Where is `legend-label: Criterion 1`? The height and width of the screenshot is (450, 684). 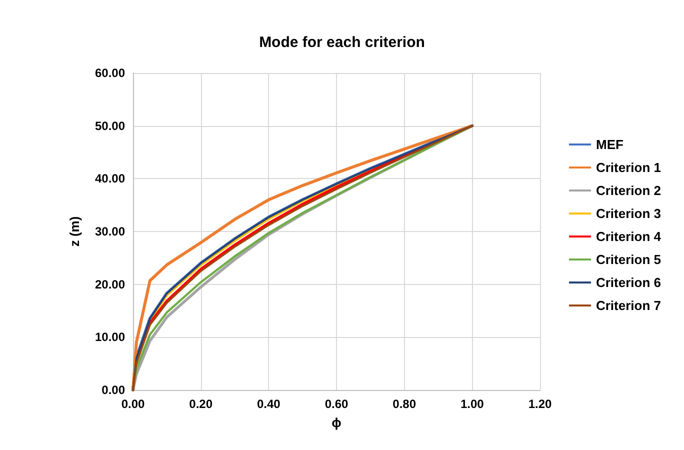 legend-label: Criterion 1 is located at coordinates (629, 167).